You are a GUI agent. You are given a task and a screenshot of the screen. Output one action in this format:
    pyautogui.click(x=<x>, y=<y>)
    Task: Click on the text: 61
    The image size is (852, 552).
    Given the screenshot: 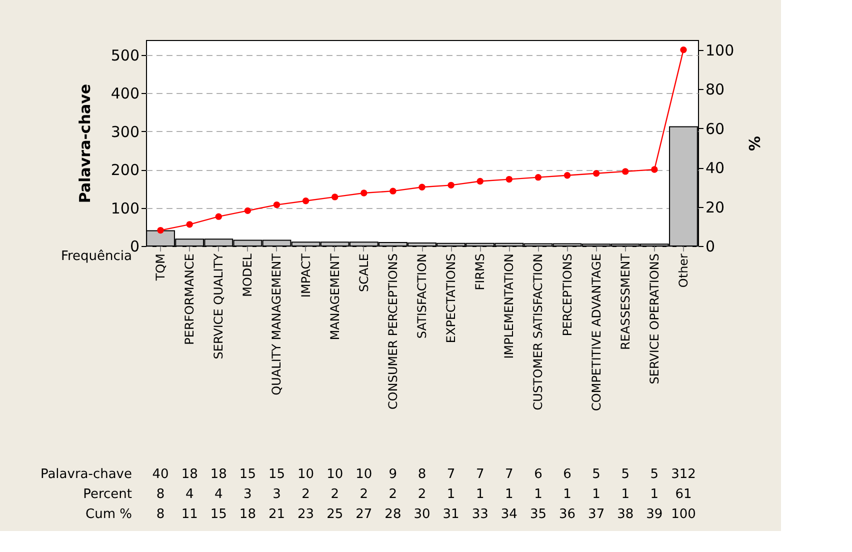 What is the action you would take?
    pyautogui.click(x=683, y=494)
    